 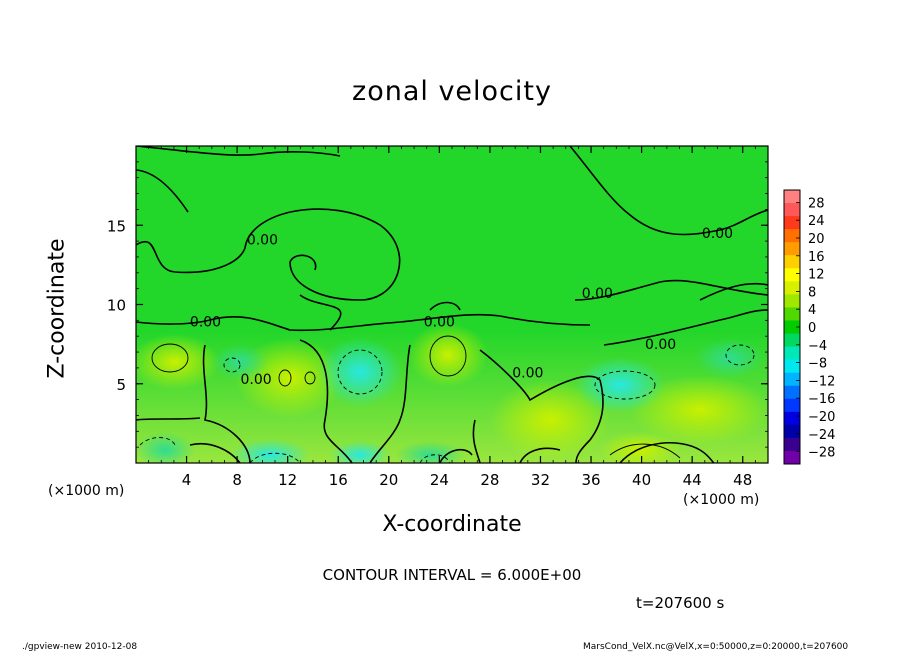 What do you see at coordinates (452, 524) in the screenshot?
I see `x-axis-label: X-coordinate` at bounding box center [452, 524].